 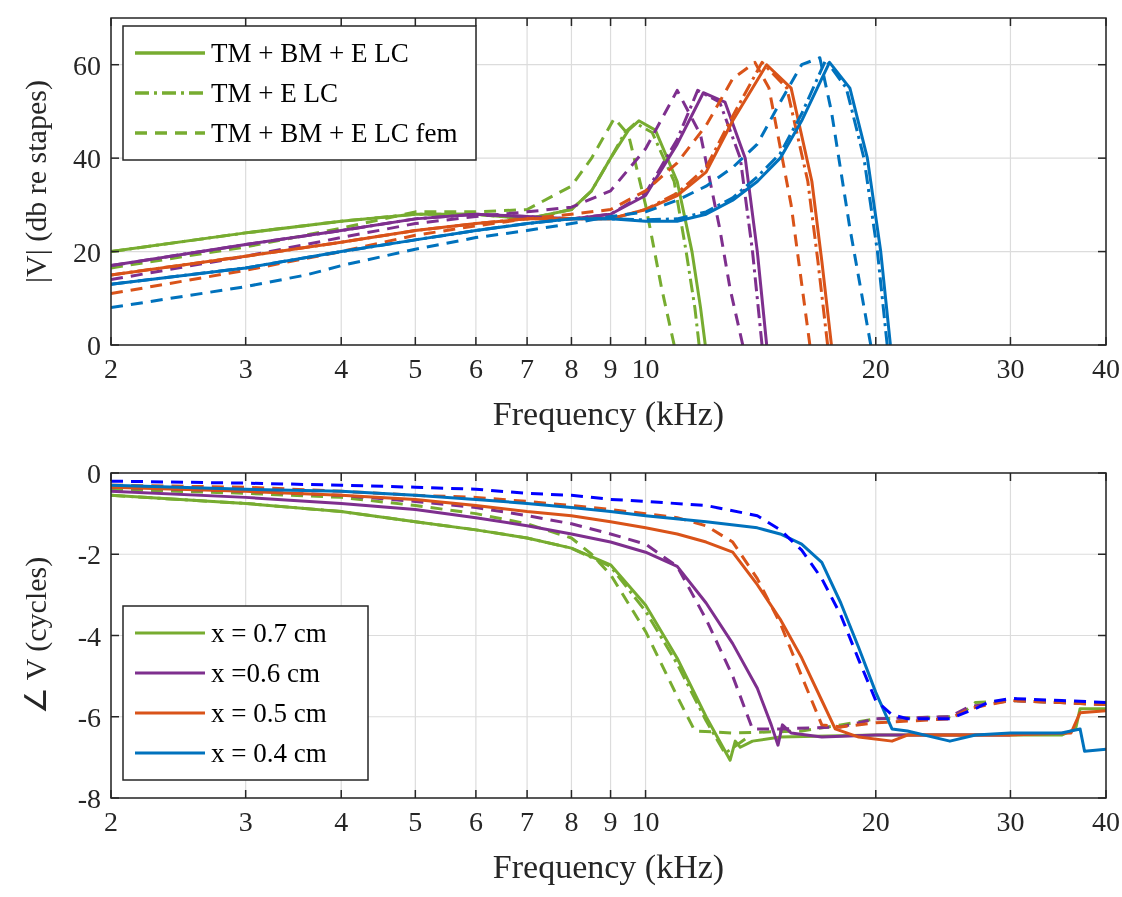 What do you see at coordinates (269, 713) in the screenshot?
I see `legend-label: x = 0.5 cm` at bounding box center [269, 713].